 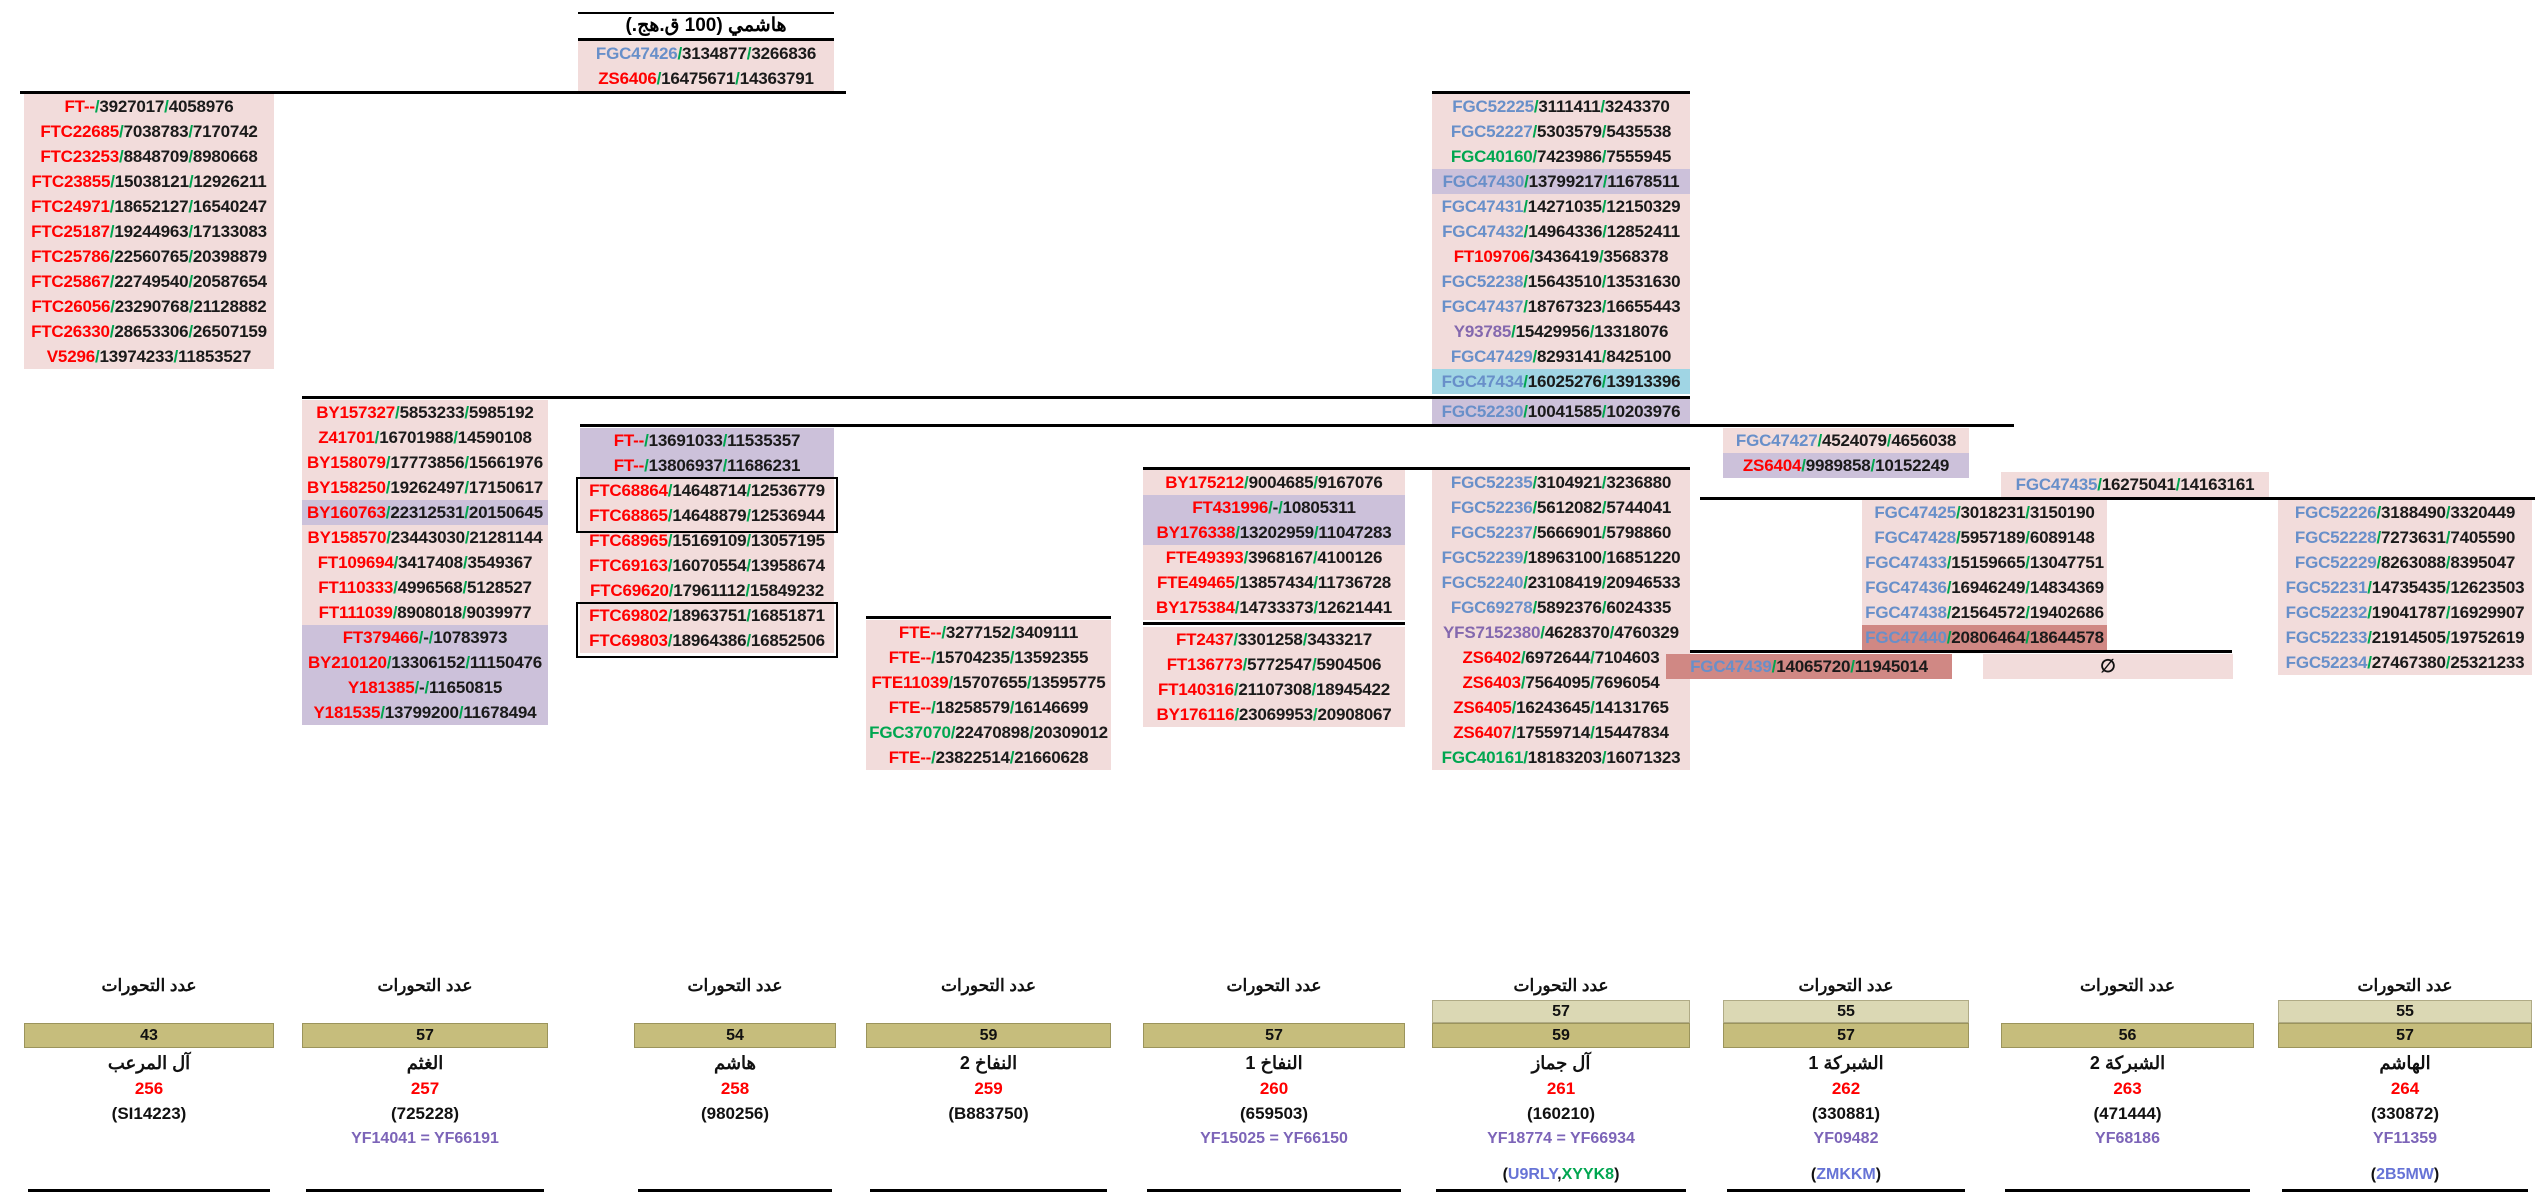 What do you see at coordinates (709, 490) in the screenshot?
I see `position-value-1: 14648714` at bounding box center [709, 490].